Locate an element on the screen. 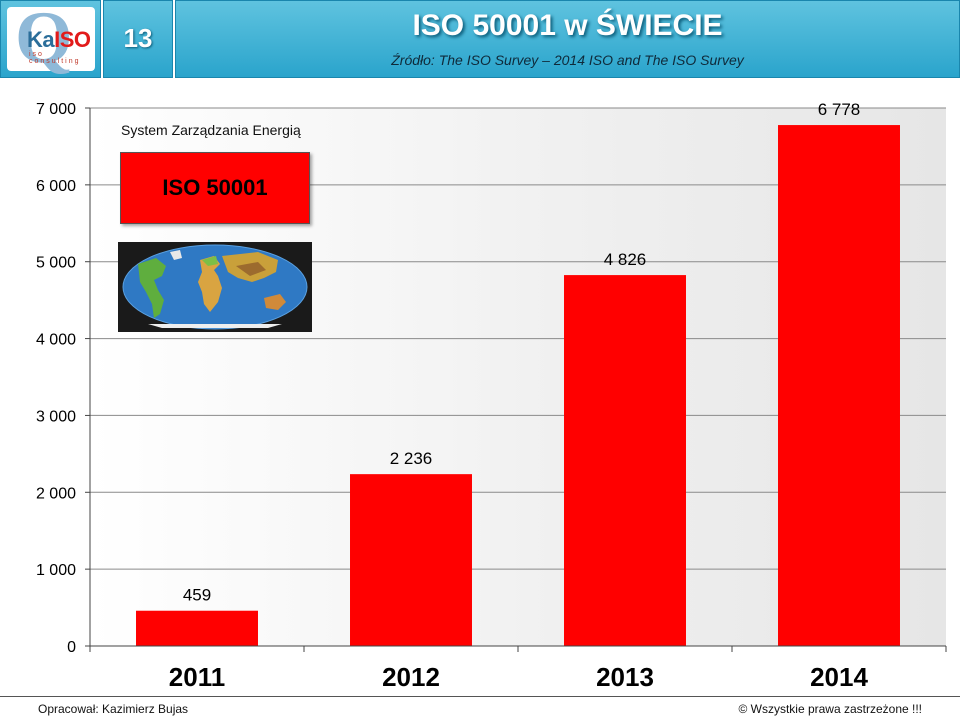 The height and width of the screenshot is (721, 960). y-tick-label: 0 is located at coordinates (71, 647).